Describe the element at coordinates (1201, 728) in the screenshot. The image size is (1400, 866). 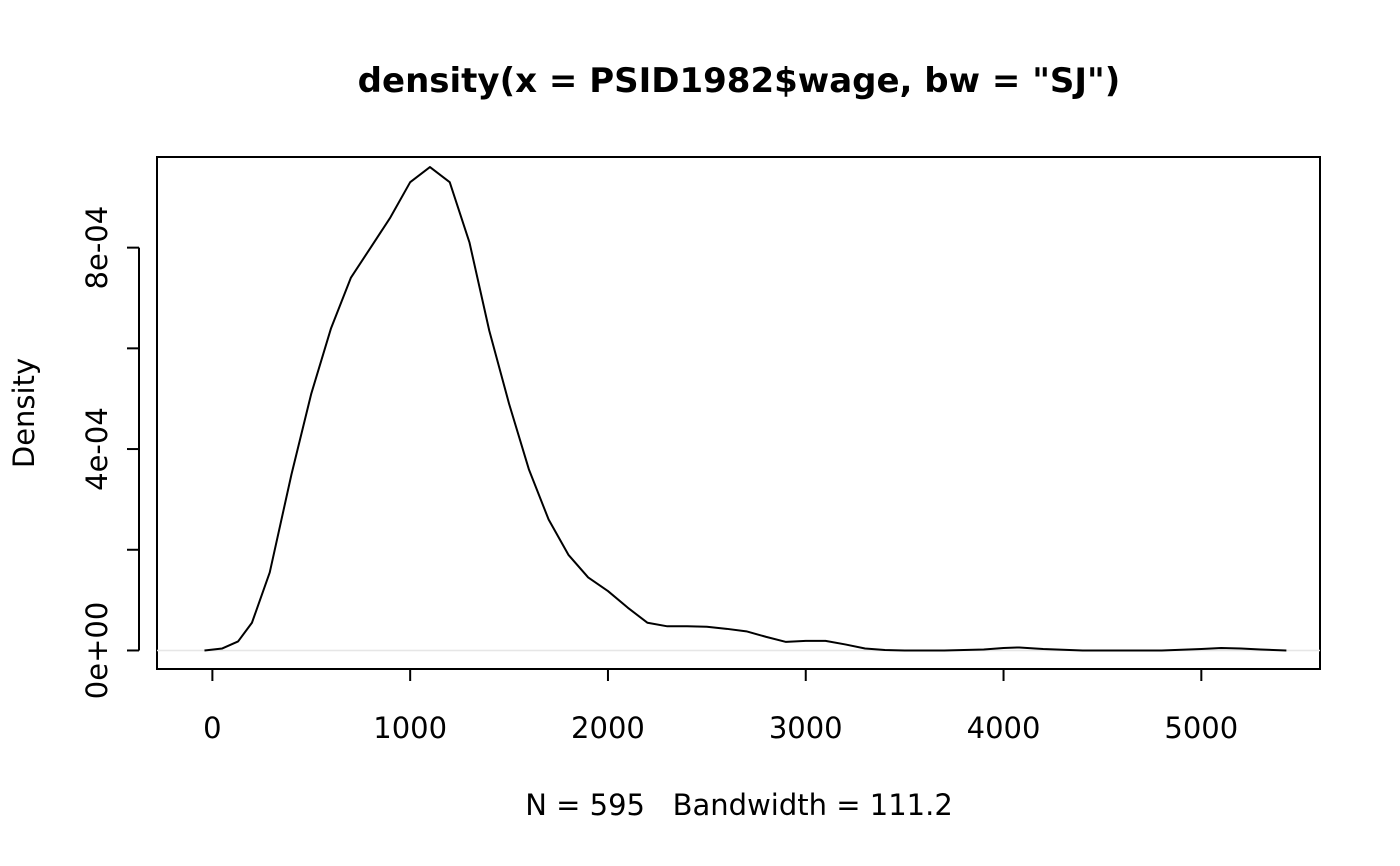
I see `x-tick-label: 5000` at that location.